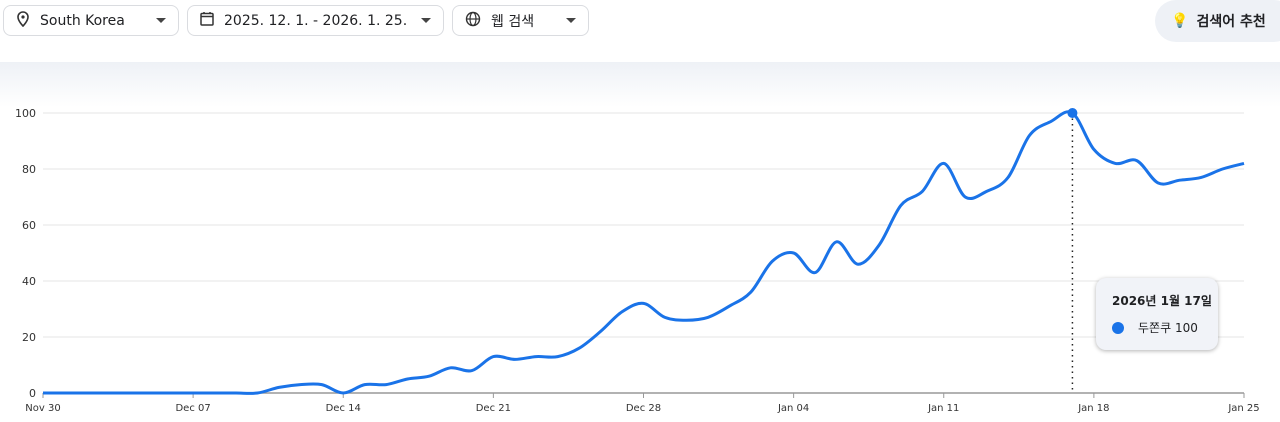  Describe the element at coordinates (1118, 327) in the screenshot. I see `series-color-dot` at that location.